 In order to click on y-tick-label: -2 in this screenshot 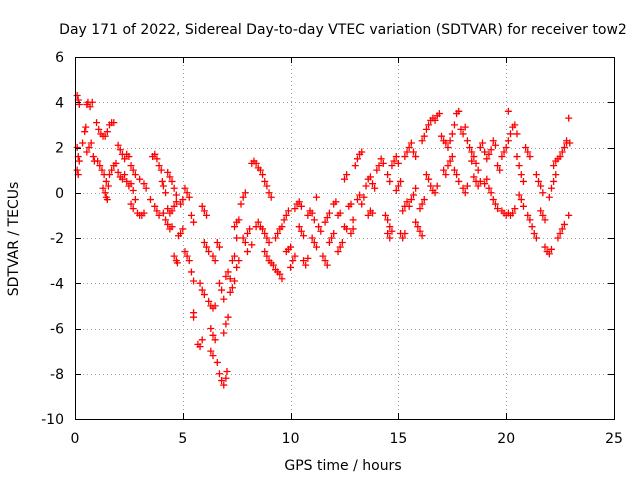, I will do `click(57, 239)`.